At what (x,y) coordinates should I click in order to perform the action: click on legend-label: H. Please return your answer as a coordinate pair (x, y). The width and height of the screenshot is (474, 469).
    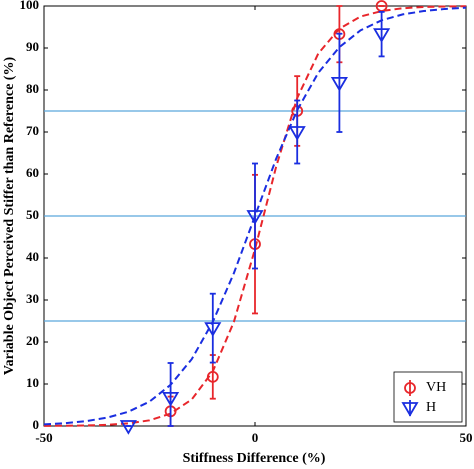
    Looking at the image, I should click on (431, 407).